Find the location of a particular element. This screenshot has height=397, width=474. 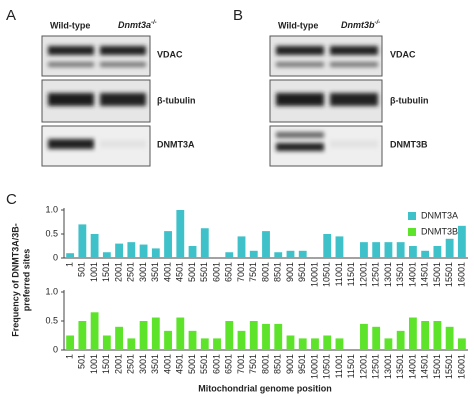

x-tick-label: 10001 is located at coordinates (314, 366).